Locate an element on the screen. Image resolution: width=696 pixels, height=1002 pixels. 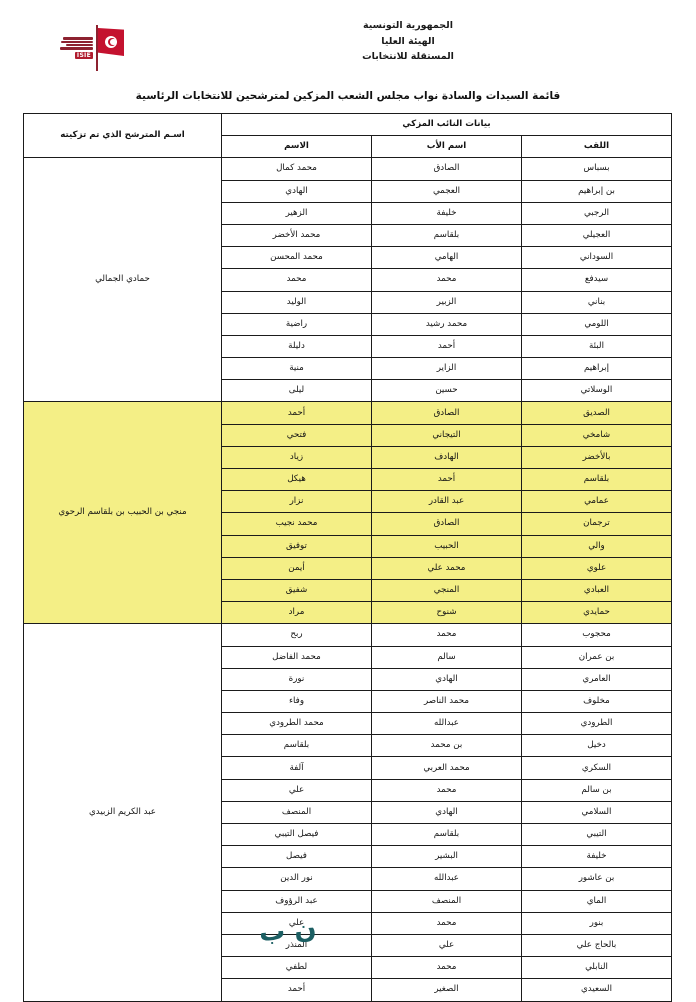
table-row: حمايدي شنوح مراد is located at coordinates (348, 613).